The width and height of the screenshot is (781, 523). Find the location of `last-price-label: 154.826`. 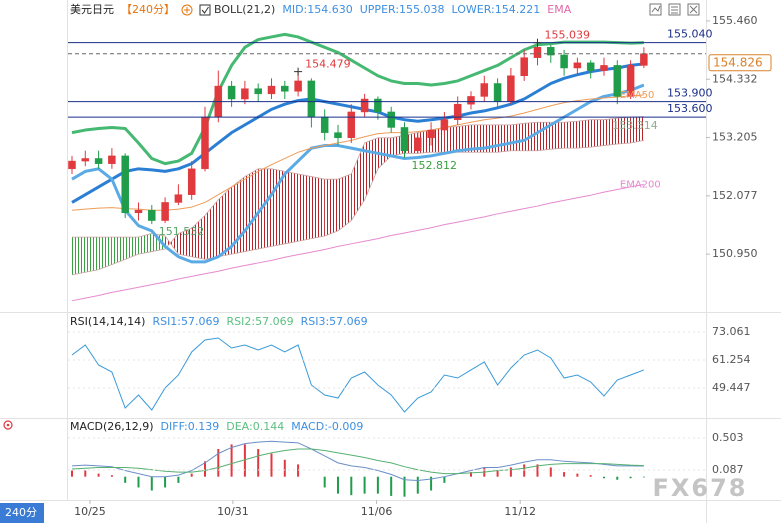

last-price-label: 154.826 is located at coordinates (738, 63).